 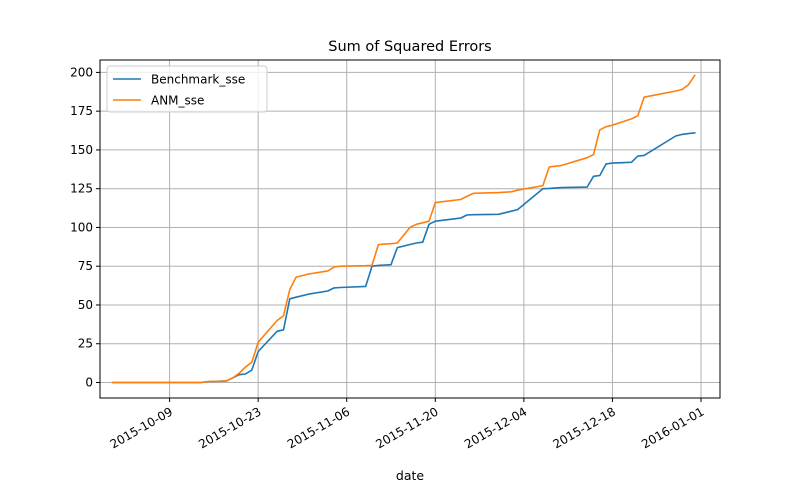 What do you see at coordinates (85, 305) in the screenshot?
I see `y-tick-label: 50` at bounding box center [85, 305].